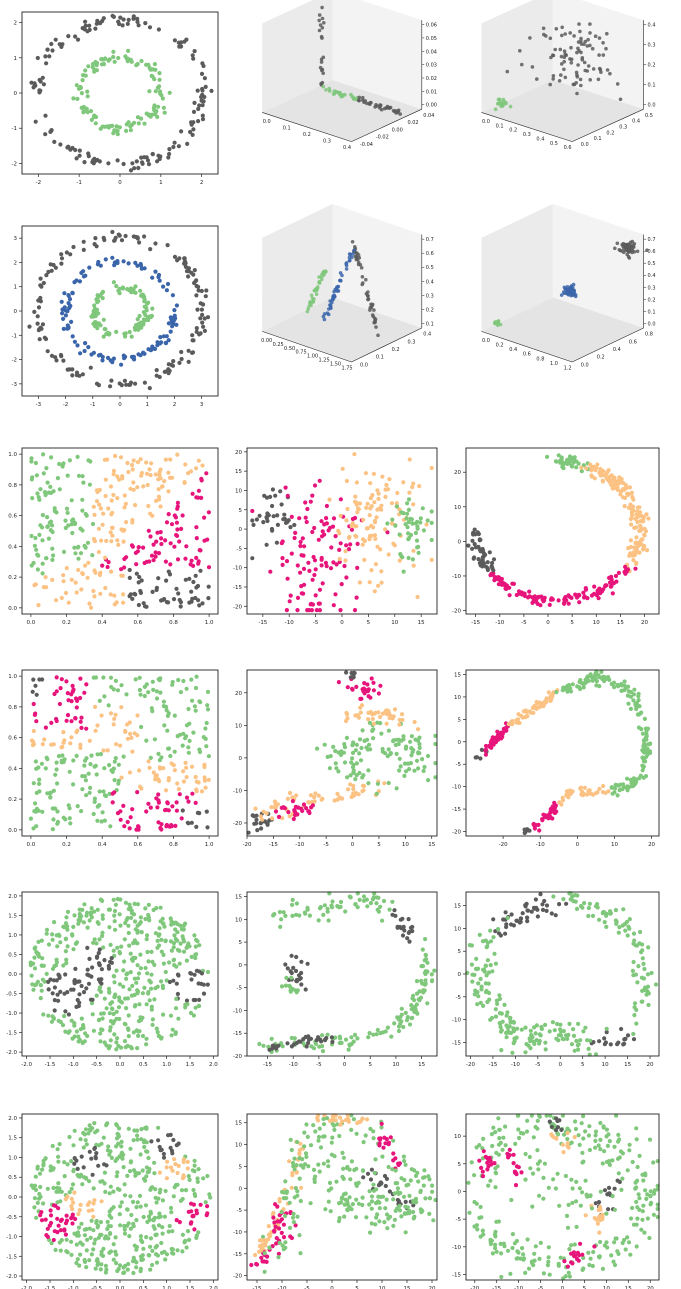 Image resolution: width=681 pixels, height=1289 pixels. What do you see at coordinates (120, 531) in the screenshot?
I see `points` at bounding box center [120, 531].